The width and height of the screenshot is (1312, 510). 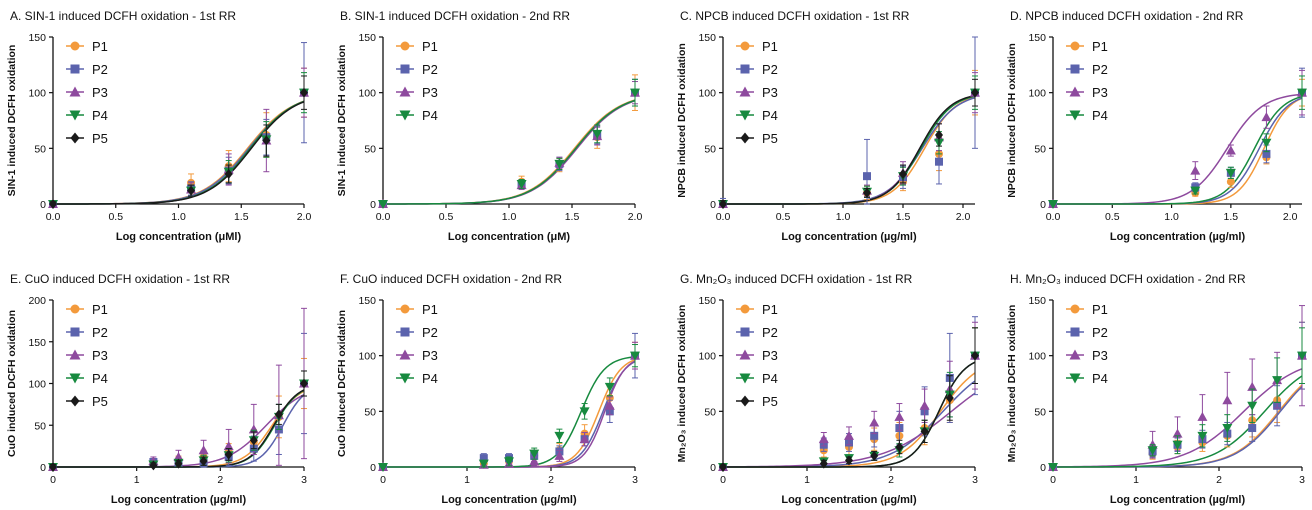 I want to click on y-axis-label: Mn₂O₃ induced DCFH oxidation, so click(x=1012, y=384).